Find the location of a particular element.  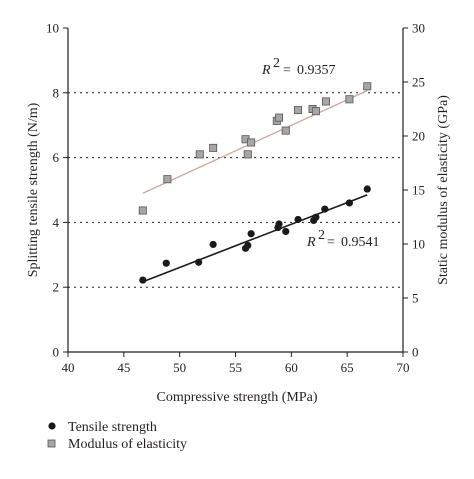

r2-annotation-modulus: R 2 = 0.9357 is located at coordinates (298, 67).